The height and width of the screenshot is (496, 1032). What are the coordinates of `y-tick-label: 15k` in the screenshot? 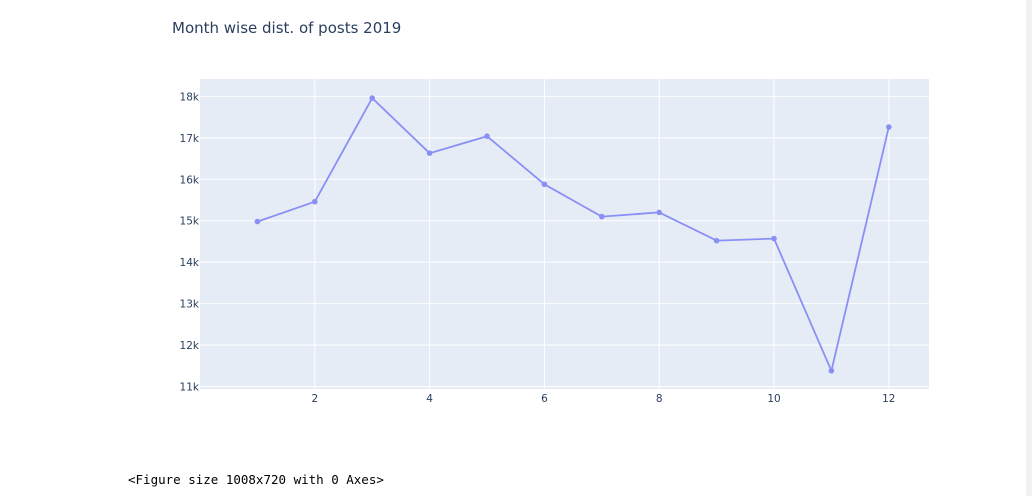 It's located at (190, 222).